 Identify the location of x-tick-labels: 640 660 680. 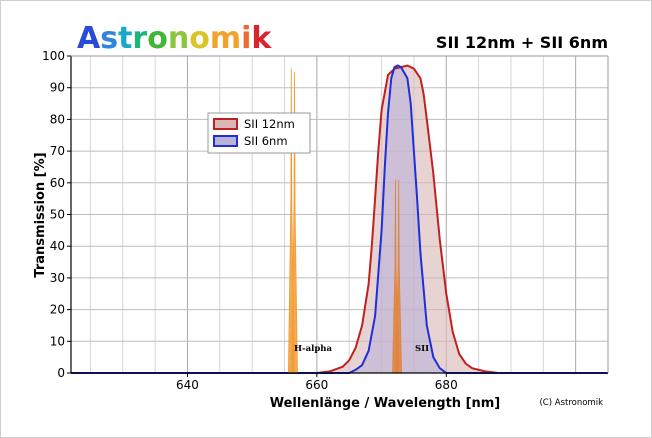
(317, 382).